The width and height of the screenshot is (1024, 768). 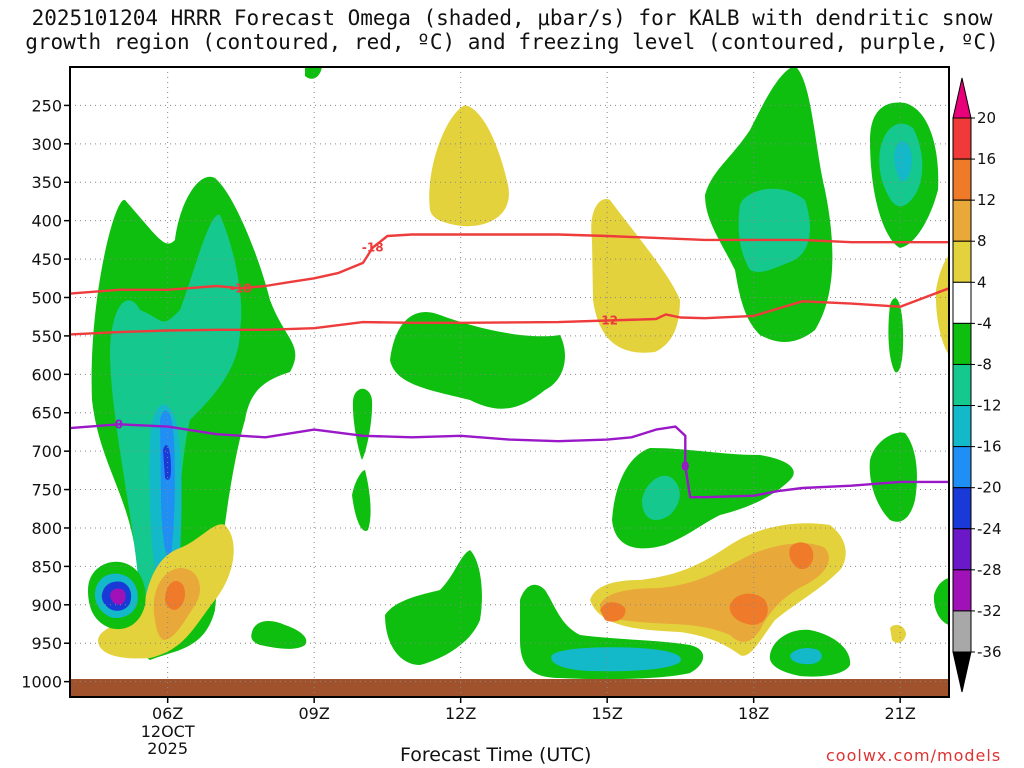 What do you see at coordinates (46, 221) in the screenshot?
I see `y-tick-label-400: 400` at bounding box center [46, 221].